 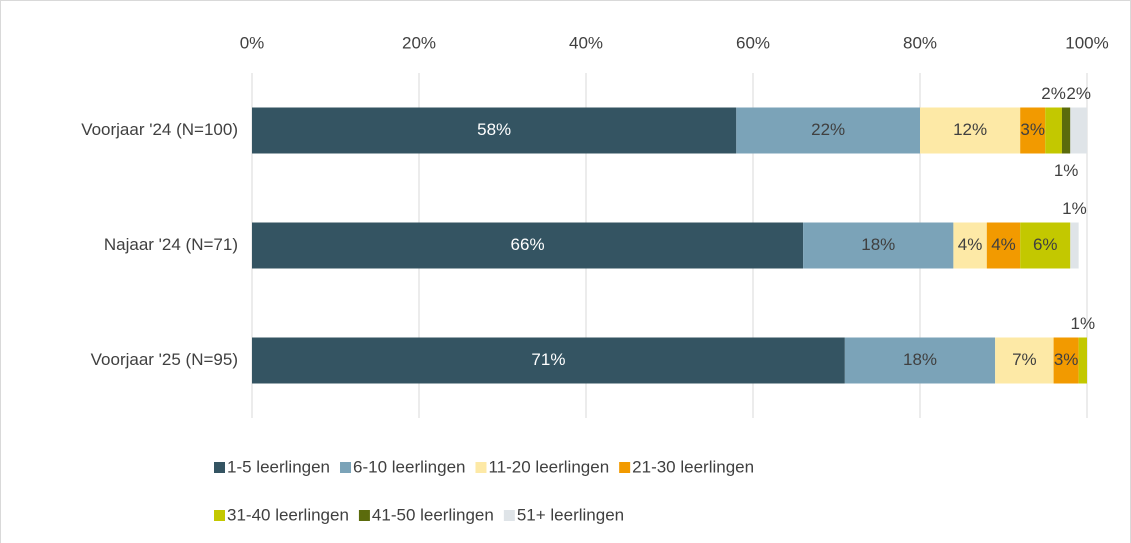 I want to click on y-tick-label: Voorjaar '25 (N=95), so click(x=164, y=359).